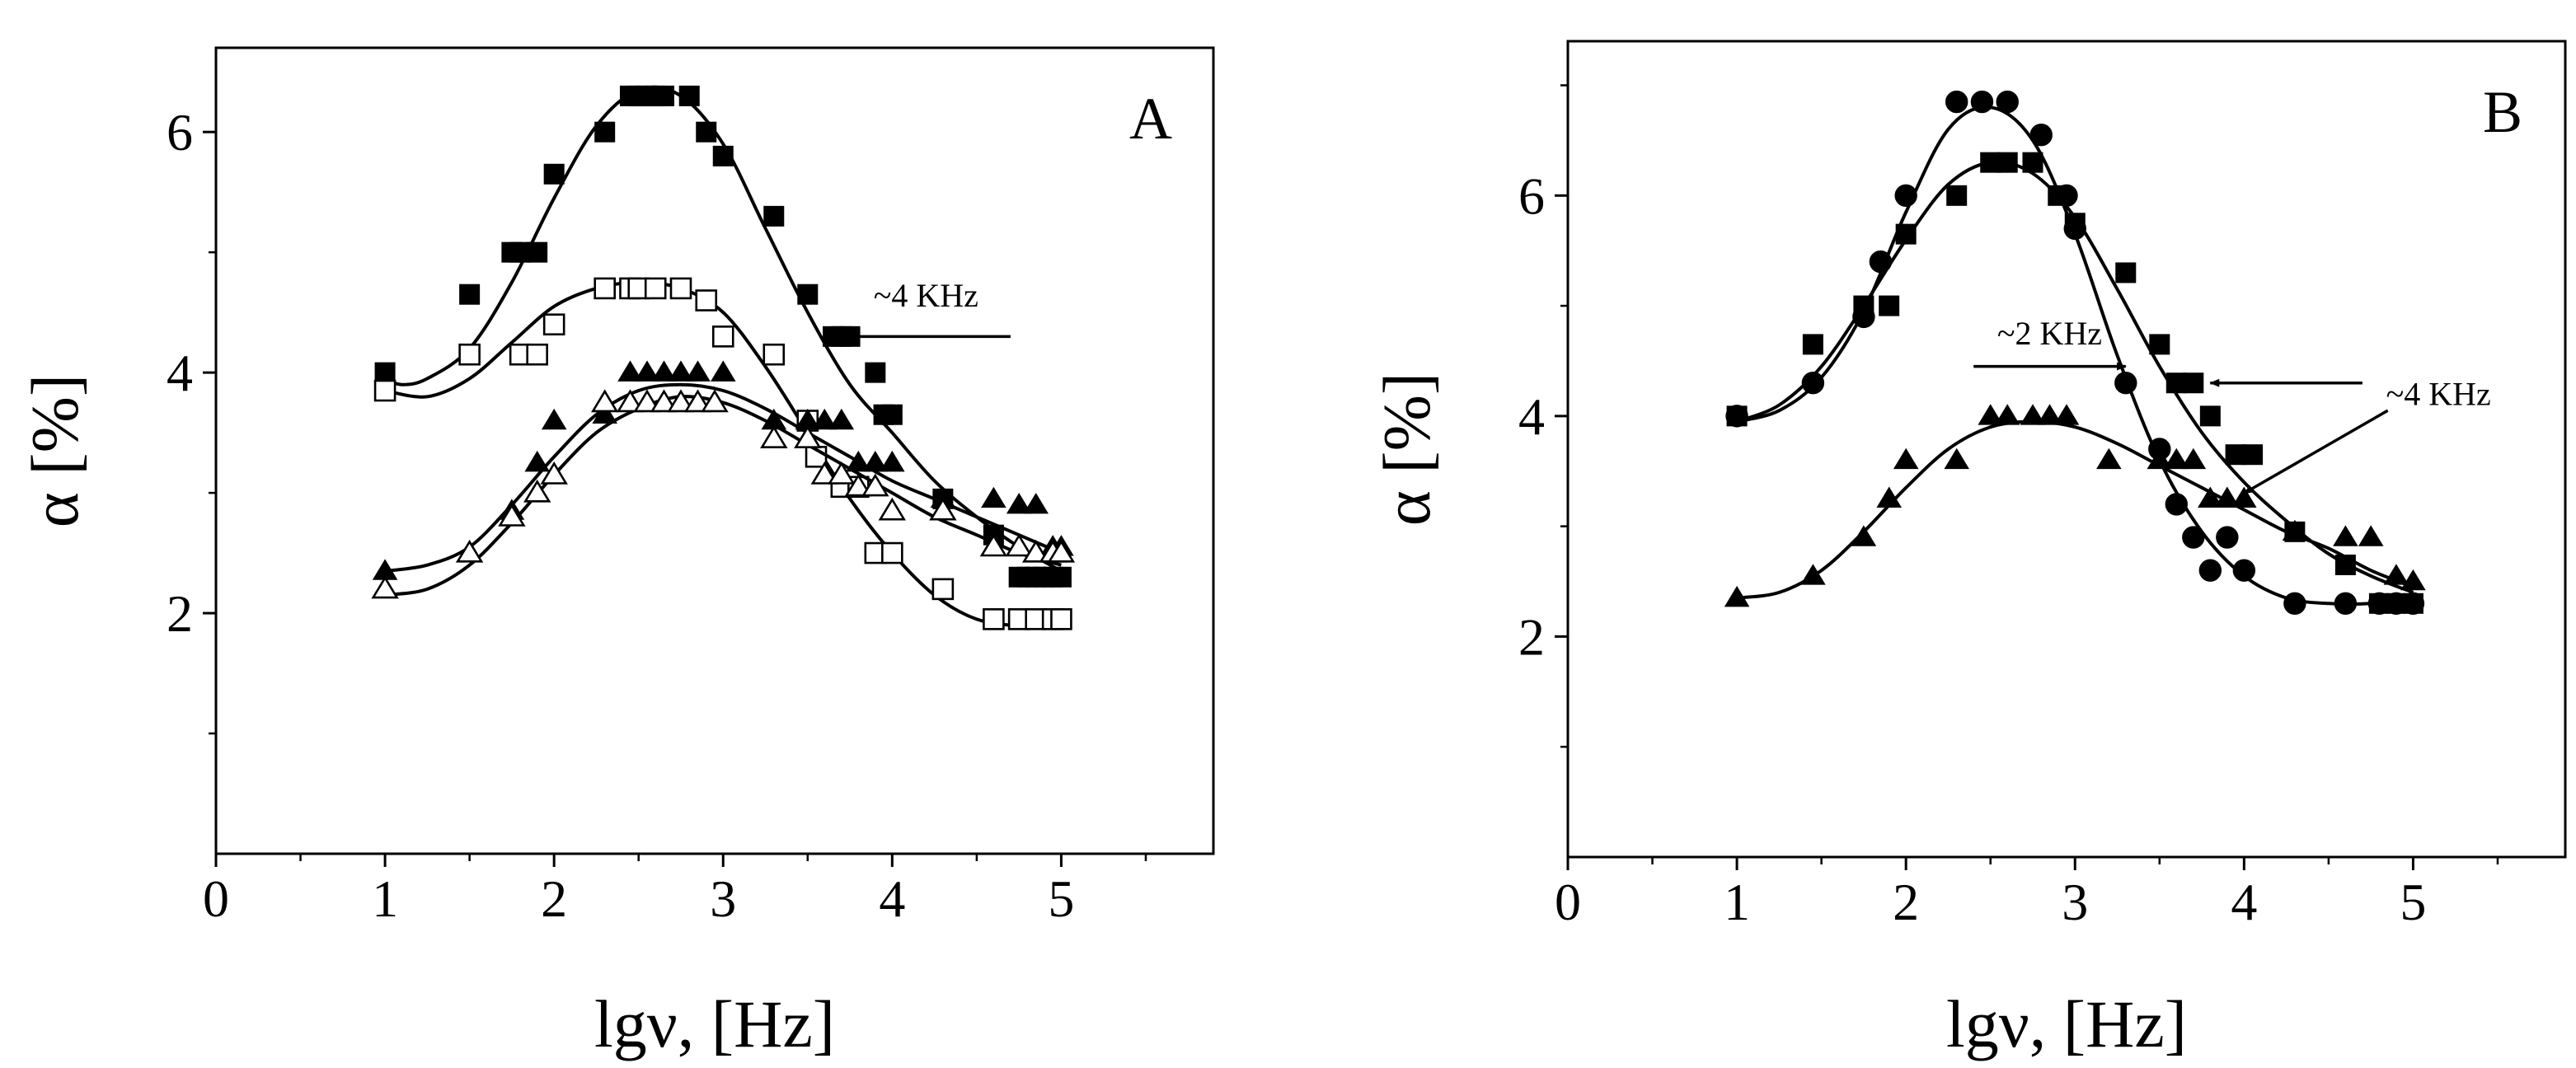  What do you see at coordinates (1150, 119) in the screenshot?
I see `panel-label: A` at bounding box center [1150, 119].